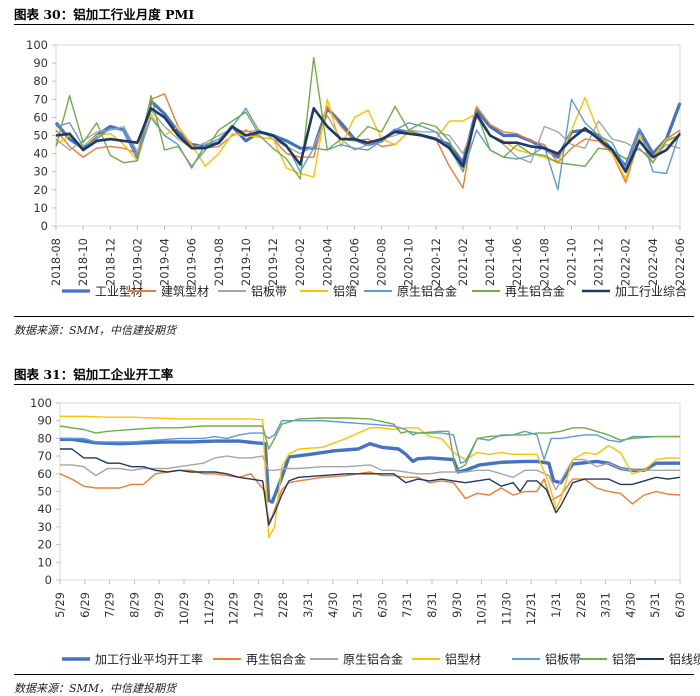 Image resolution: width=700 pixels, height=696 pixels. What do you see at coordinates (44, 527) in the screenshot?
I see `chart2-ytick-label: 30` at bounding box center [44, 527].